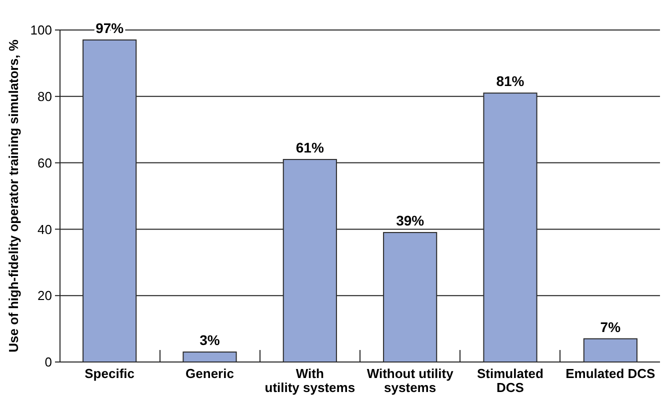 This screenshot has width=663, height=408. Describe the element at coordinates (310, 380) in the screenshot. I see `x-tick-label: With utility systems` at that location.